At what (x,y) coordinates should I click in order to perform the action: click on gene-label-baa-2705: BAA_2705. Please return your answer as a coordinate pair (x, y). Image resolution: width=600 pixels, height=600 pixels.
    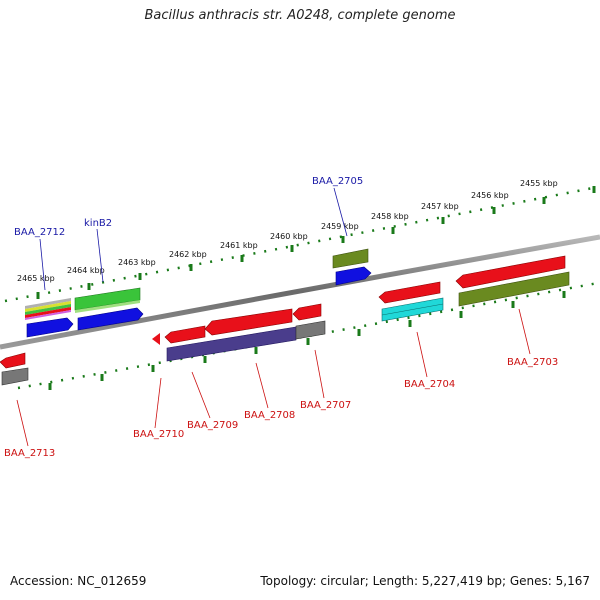
    Looking at the image, I should click on (337, 181).